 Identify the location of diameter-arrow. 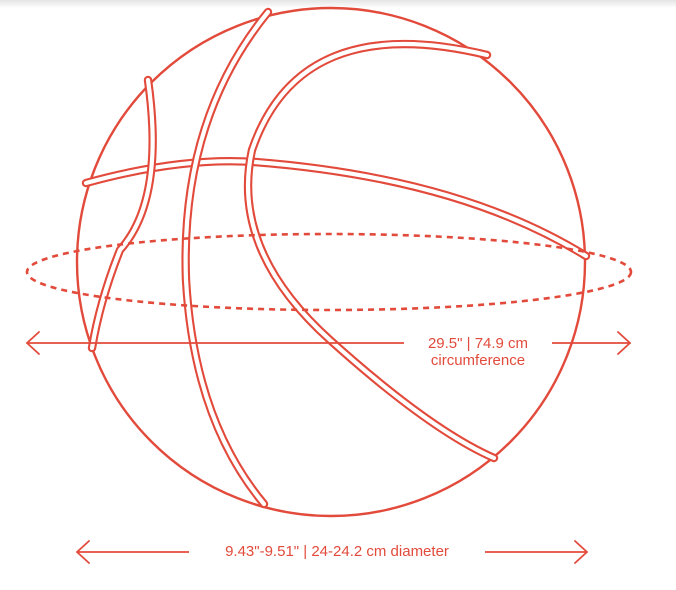
(332, 552).